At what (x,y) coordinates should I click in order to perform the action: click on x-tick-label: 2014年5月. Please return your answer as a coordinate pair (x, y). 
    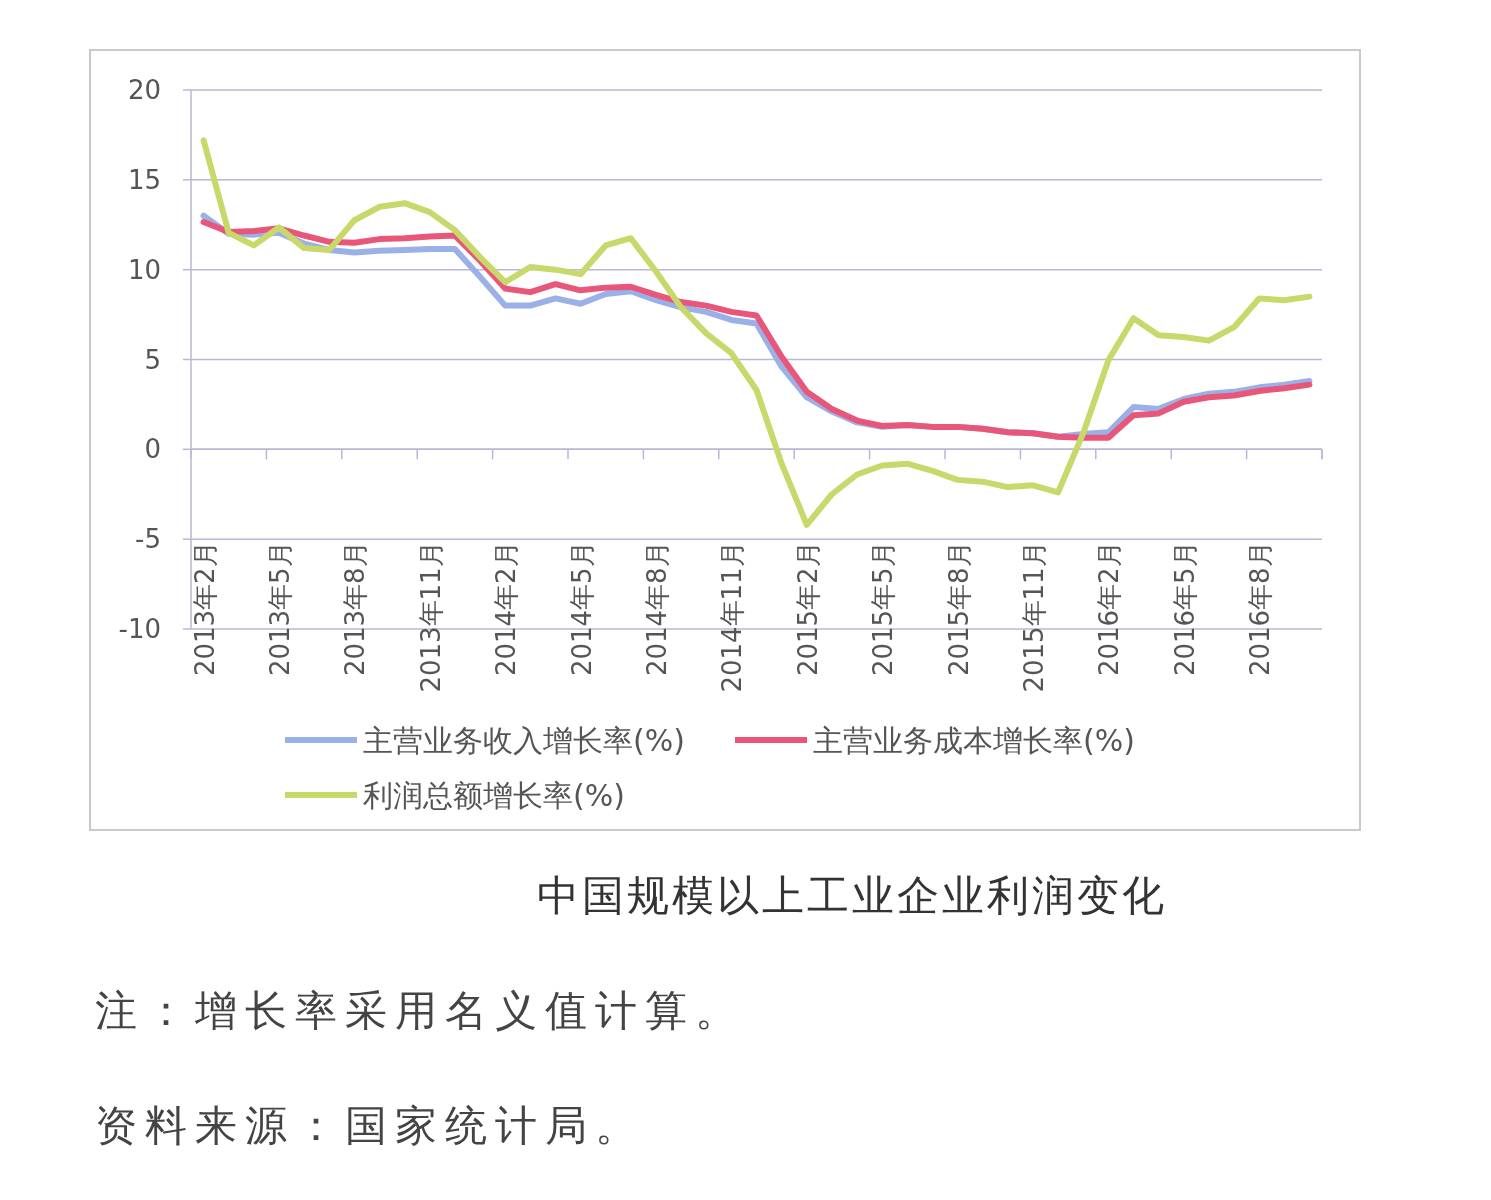
    Looking at the image, I should click on (581, 609).